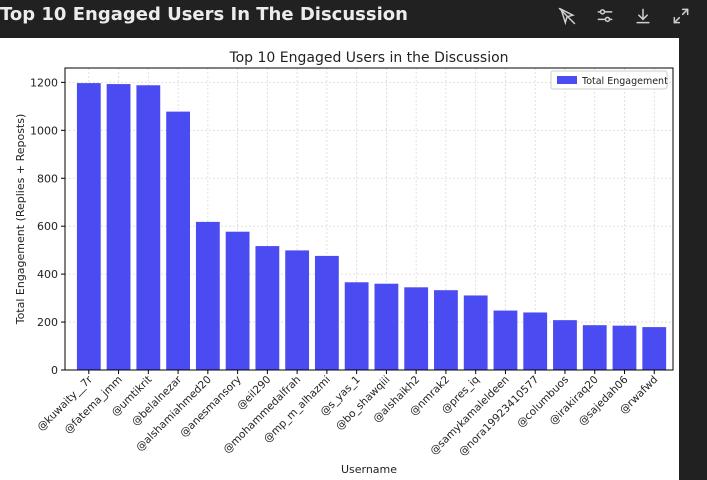 The image size is (707, 480). Describe the element at coordinates (567, 80) in the screenshot. I see `legend-swatch` at that location.